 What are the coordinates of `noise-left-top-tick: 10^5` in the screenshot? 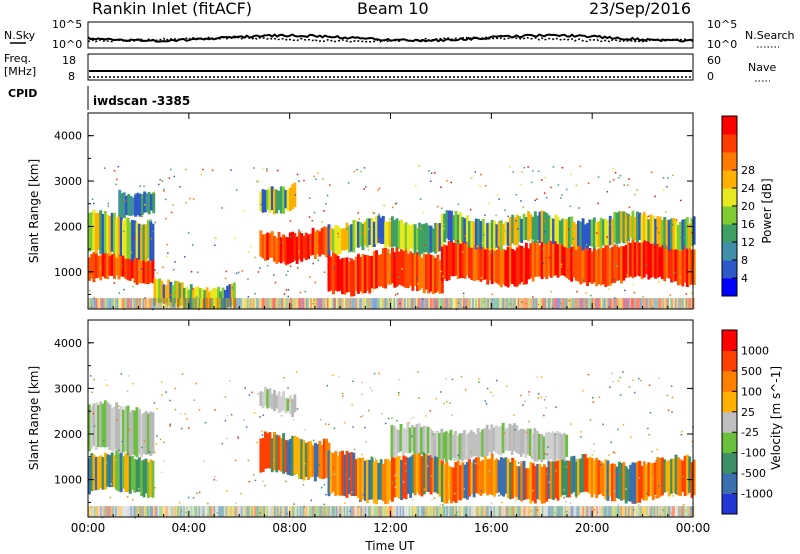 It's located at (67, 24).